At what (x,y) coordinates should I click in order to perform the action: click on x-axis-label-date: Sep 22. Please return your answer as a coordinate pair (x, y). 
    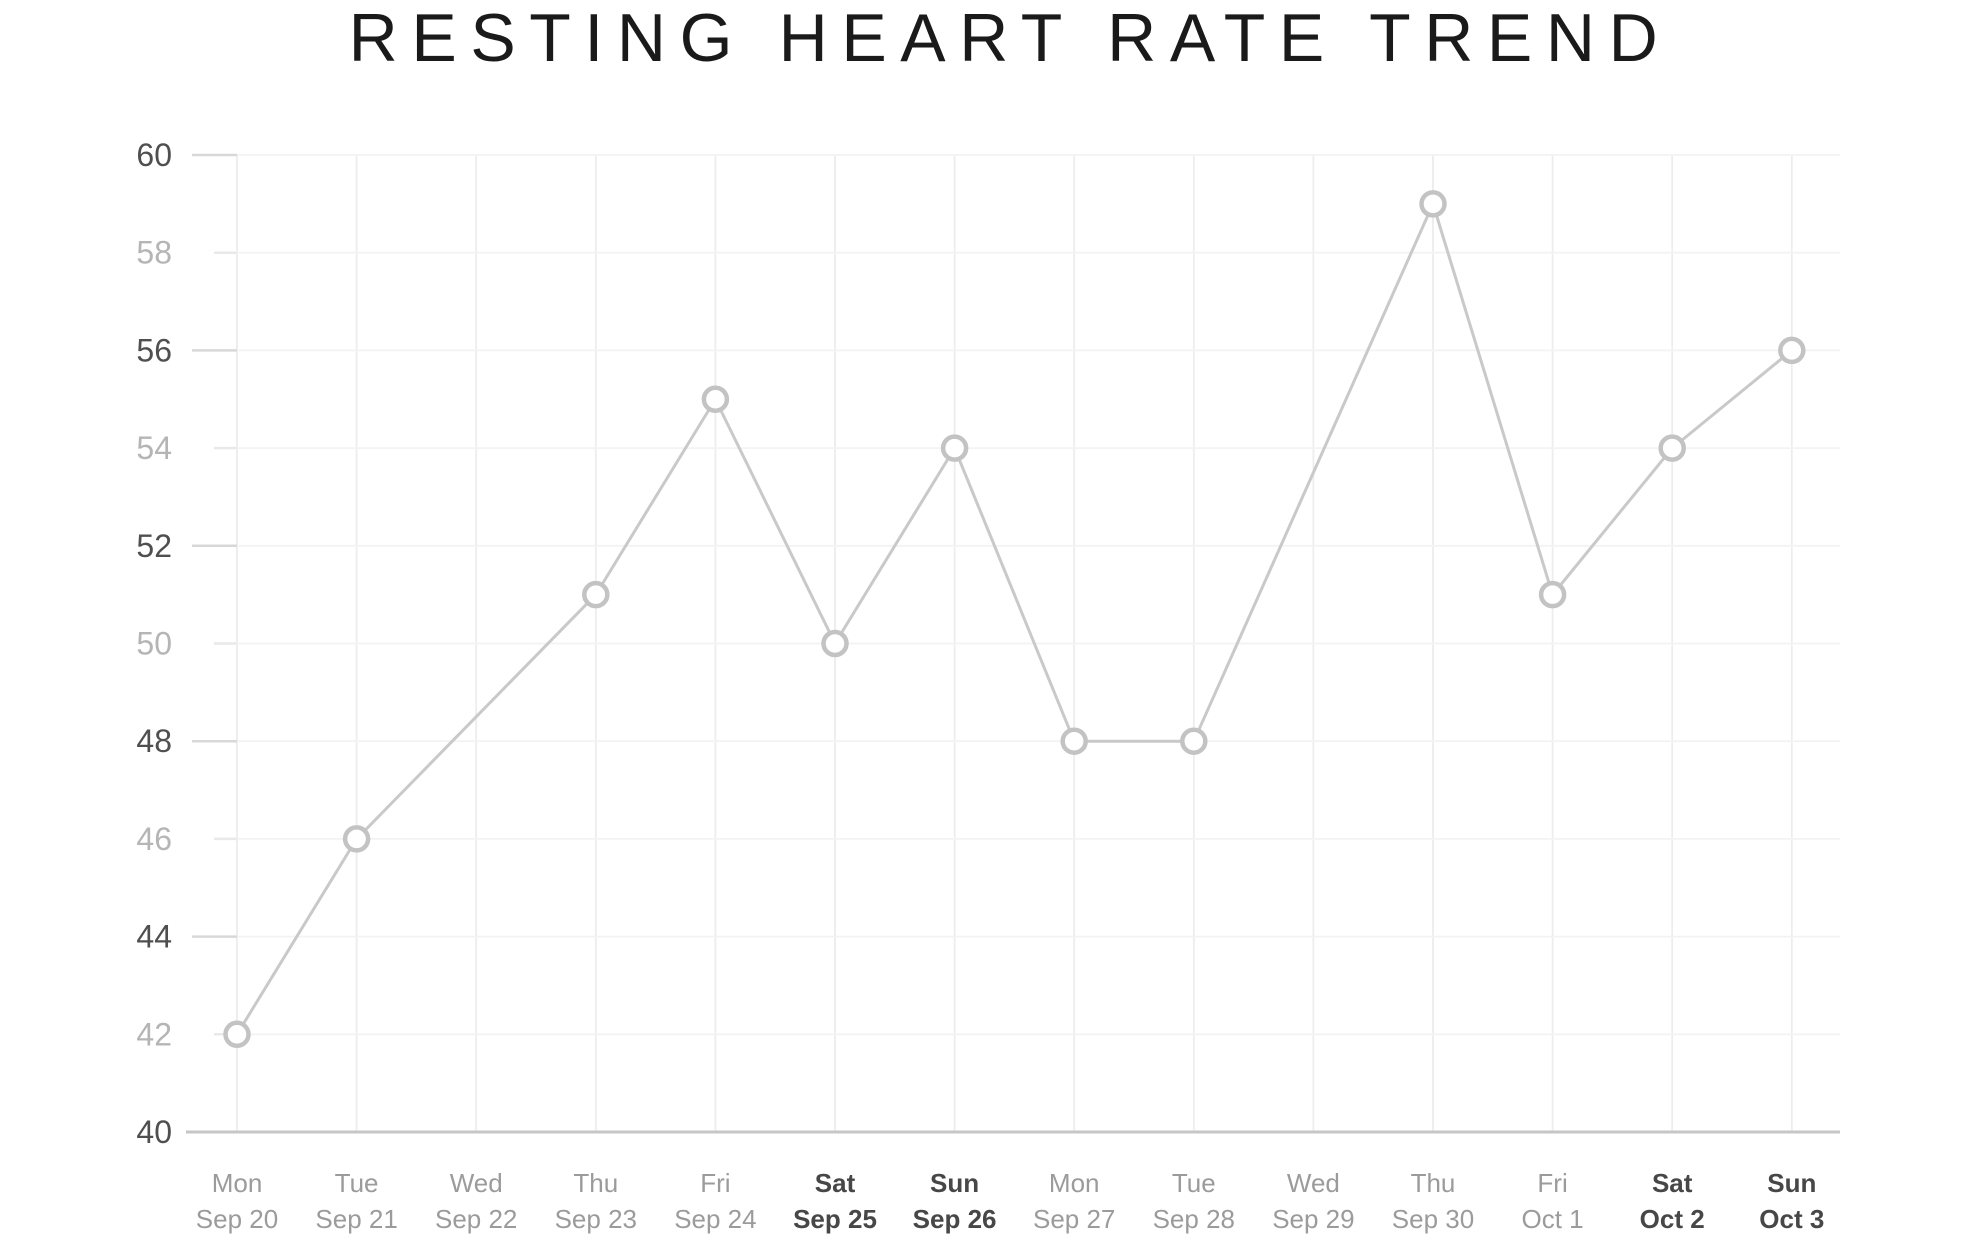
    Looking at the image, I should click on (476, 1219).